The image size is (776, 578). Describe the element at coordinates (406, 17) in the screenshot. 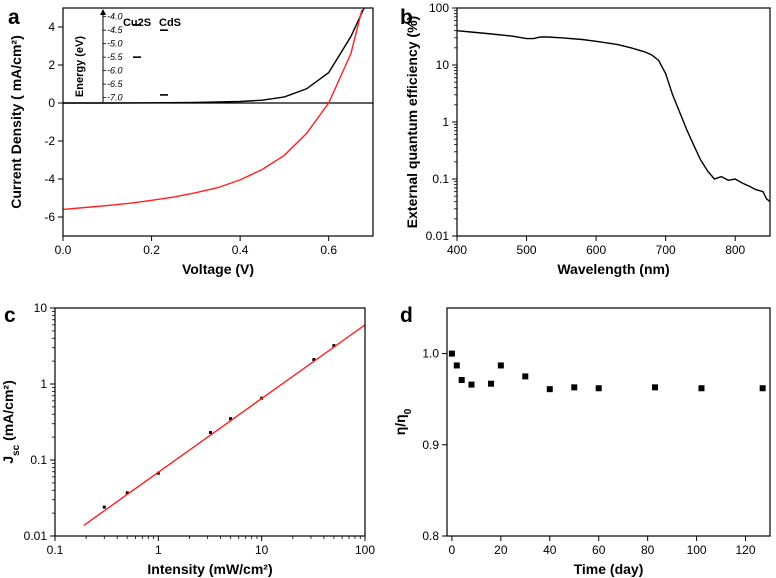

I see `panel-letter-b: b` at that location.